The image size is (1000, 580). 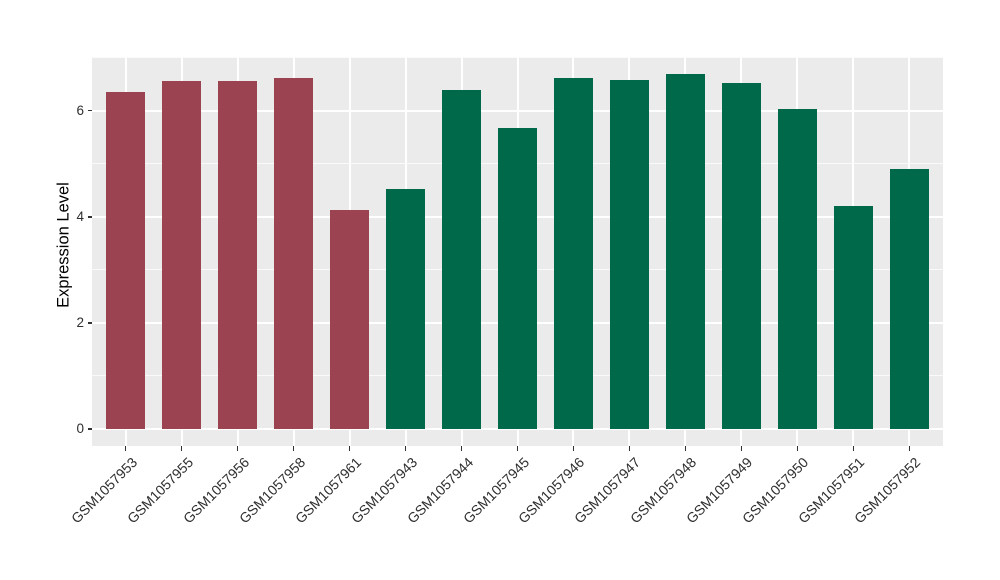 What do you see at coordinates (405, 309) in the screenshot?
I see `bar-GSM1057943` at bounding box center [405, 309].